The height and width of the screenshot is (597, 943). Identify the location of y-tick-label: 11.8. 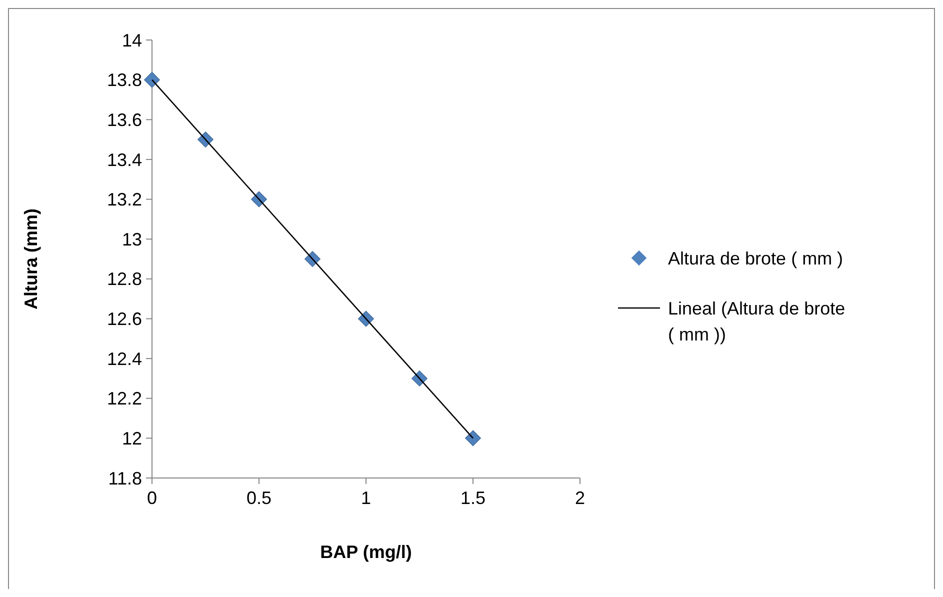
(125, 478).